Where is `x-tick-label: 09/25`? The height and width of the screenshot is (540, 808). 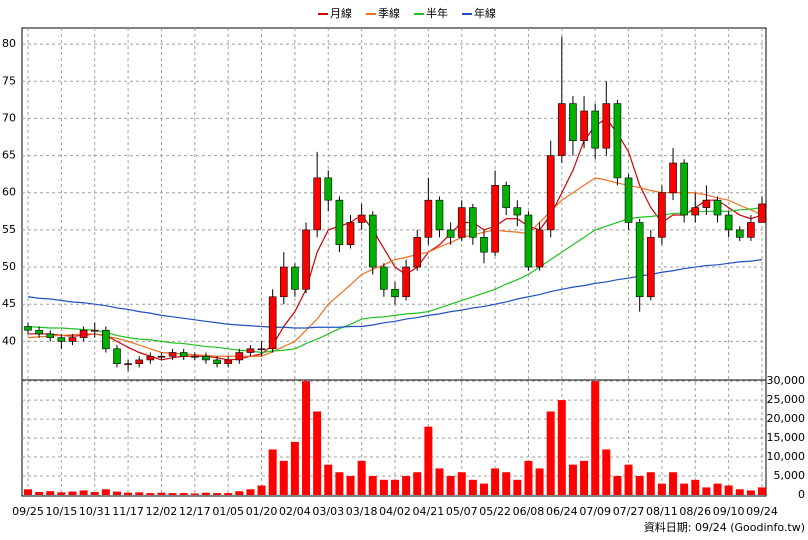
x-tick-label: 09/25 is located at coordinates (28, 511).